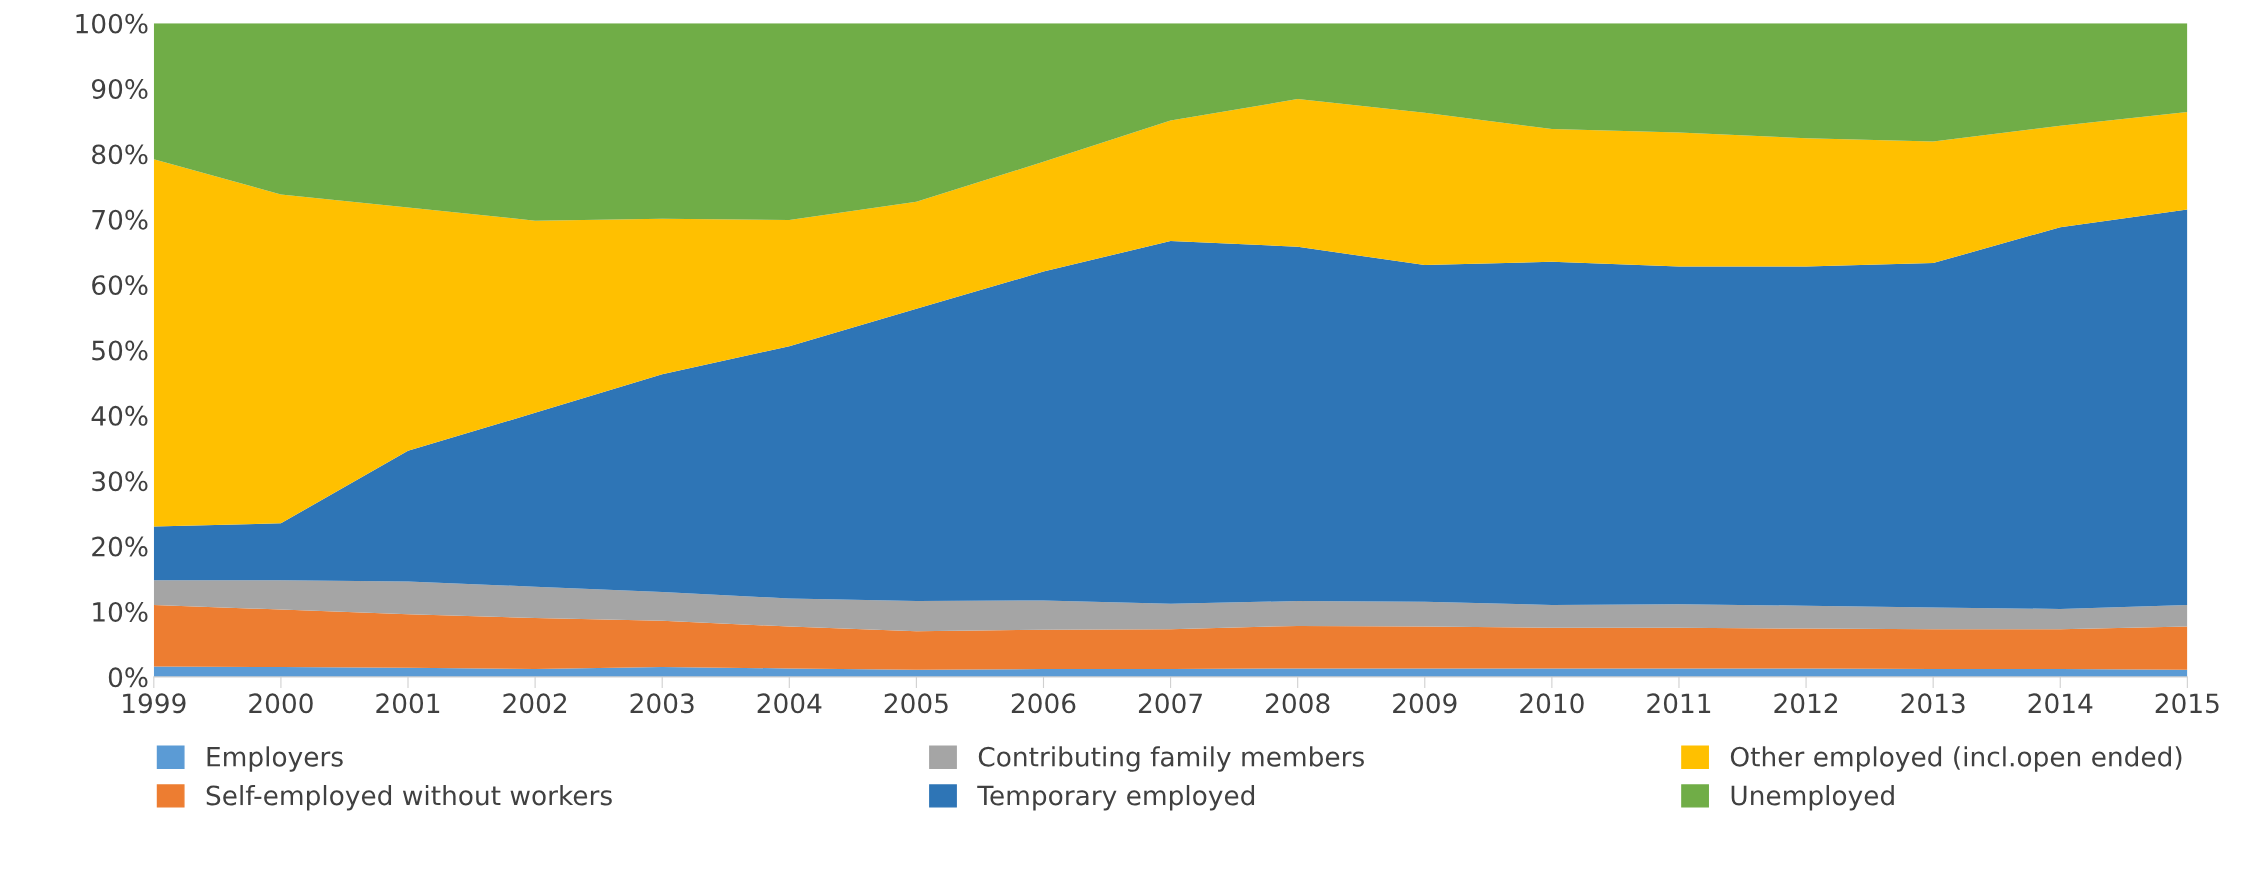  I want to click on y-tick-label: 100%, so click(112, 23).